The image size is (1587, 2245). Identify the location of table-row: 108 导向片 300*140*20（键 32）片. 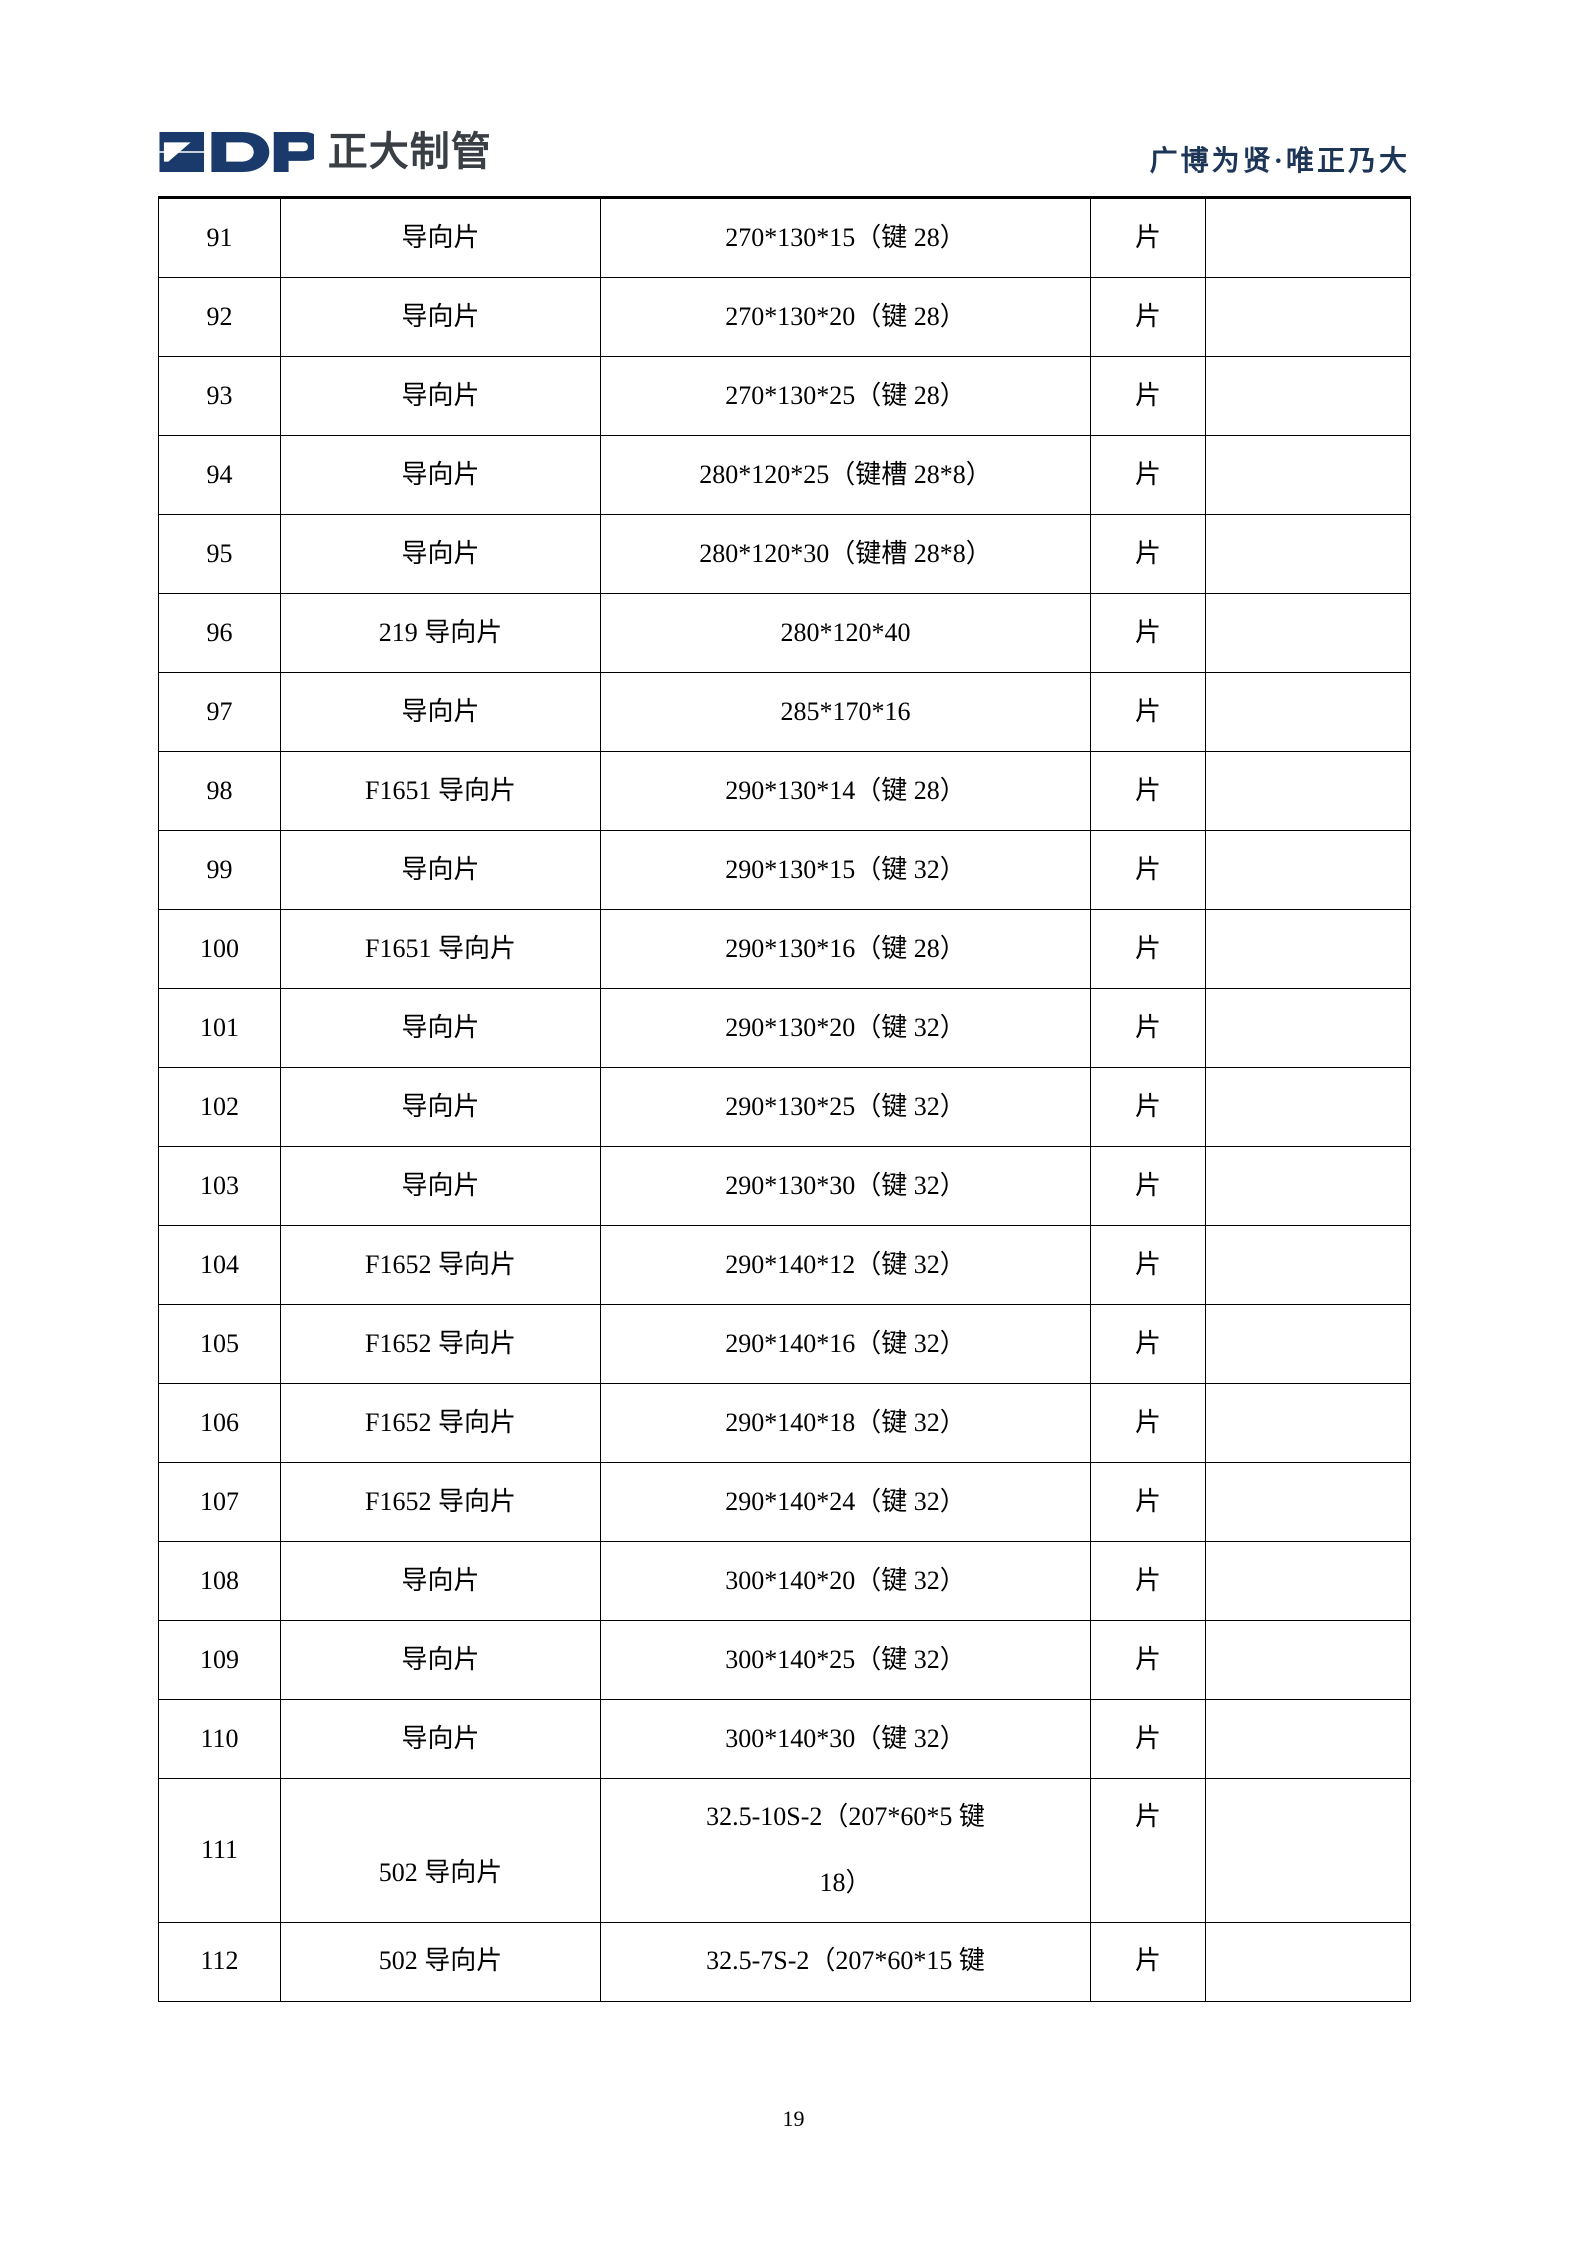
(784, 1581).